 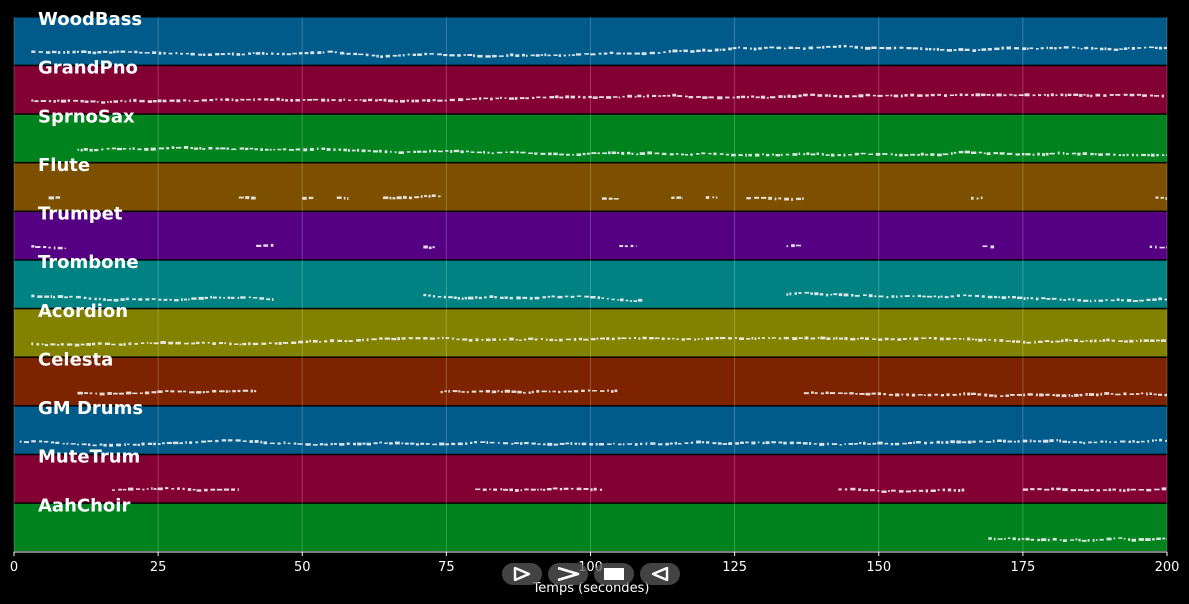 I want to click on track-label: Trombone, so click(x=88, y=262).